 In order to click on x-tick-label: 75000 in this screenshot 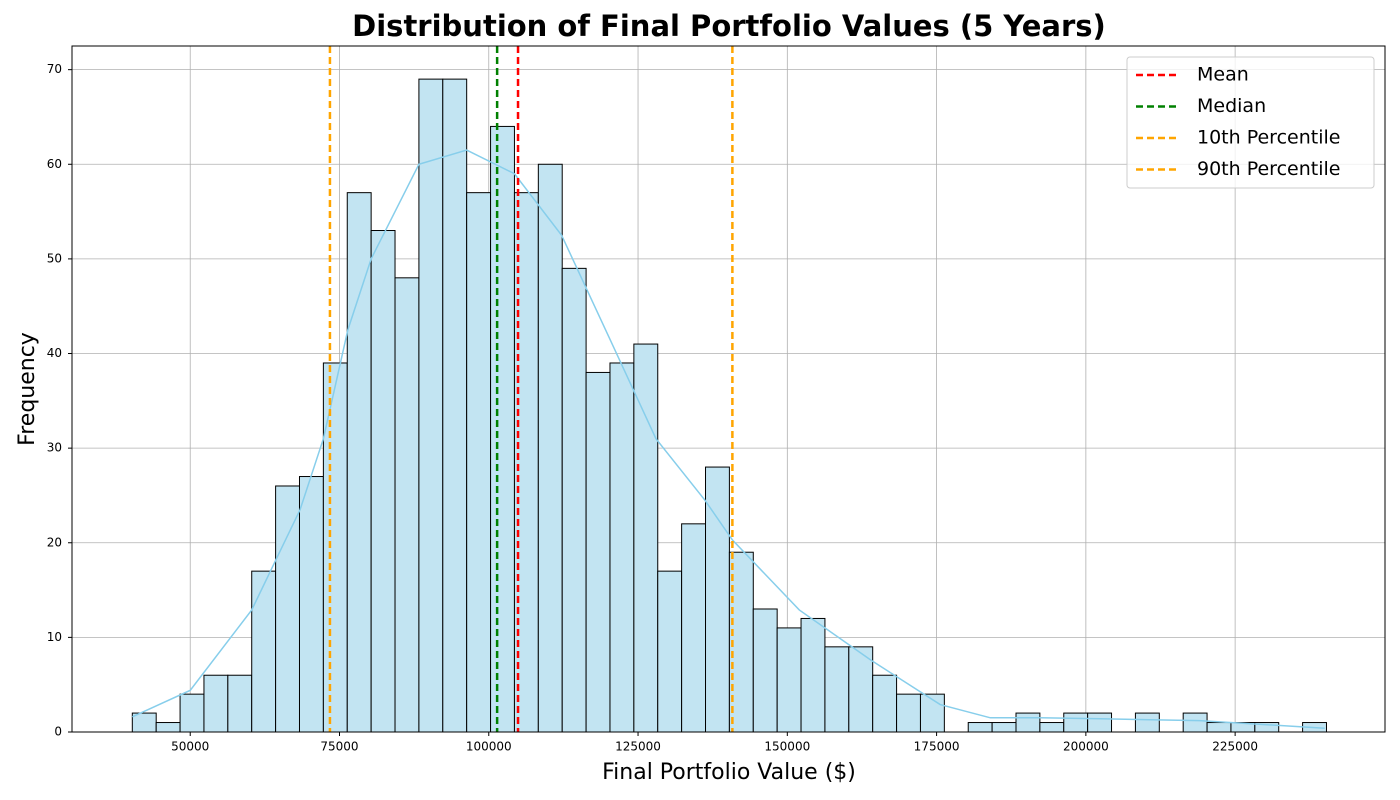, I will do `click(339, 747)`.